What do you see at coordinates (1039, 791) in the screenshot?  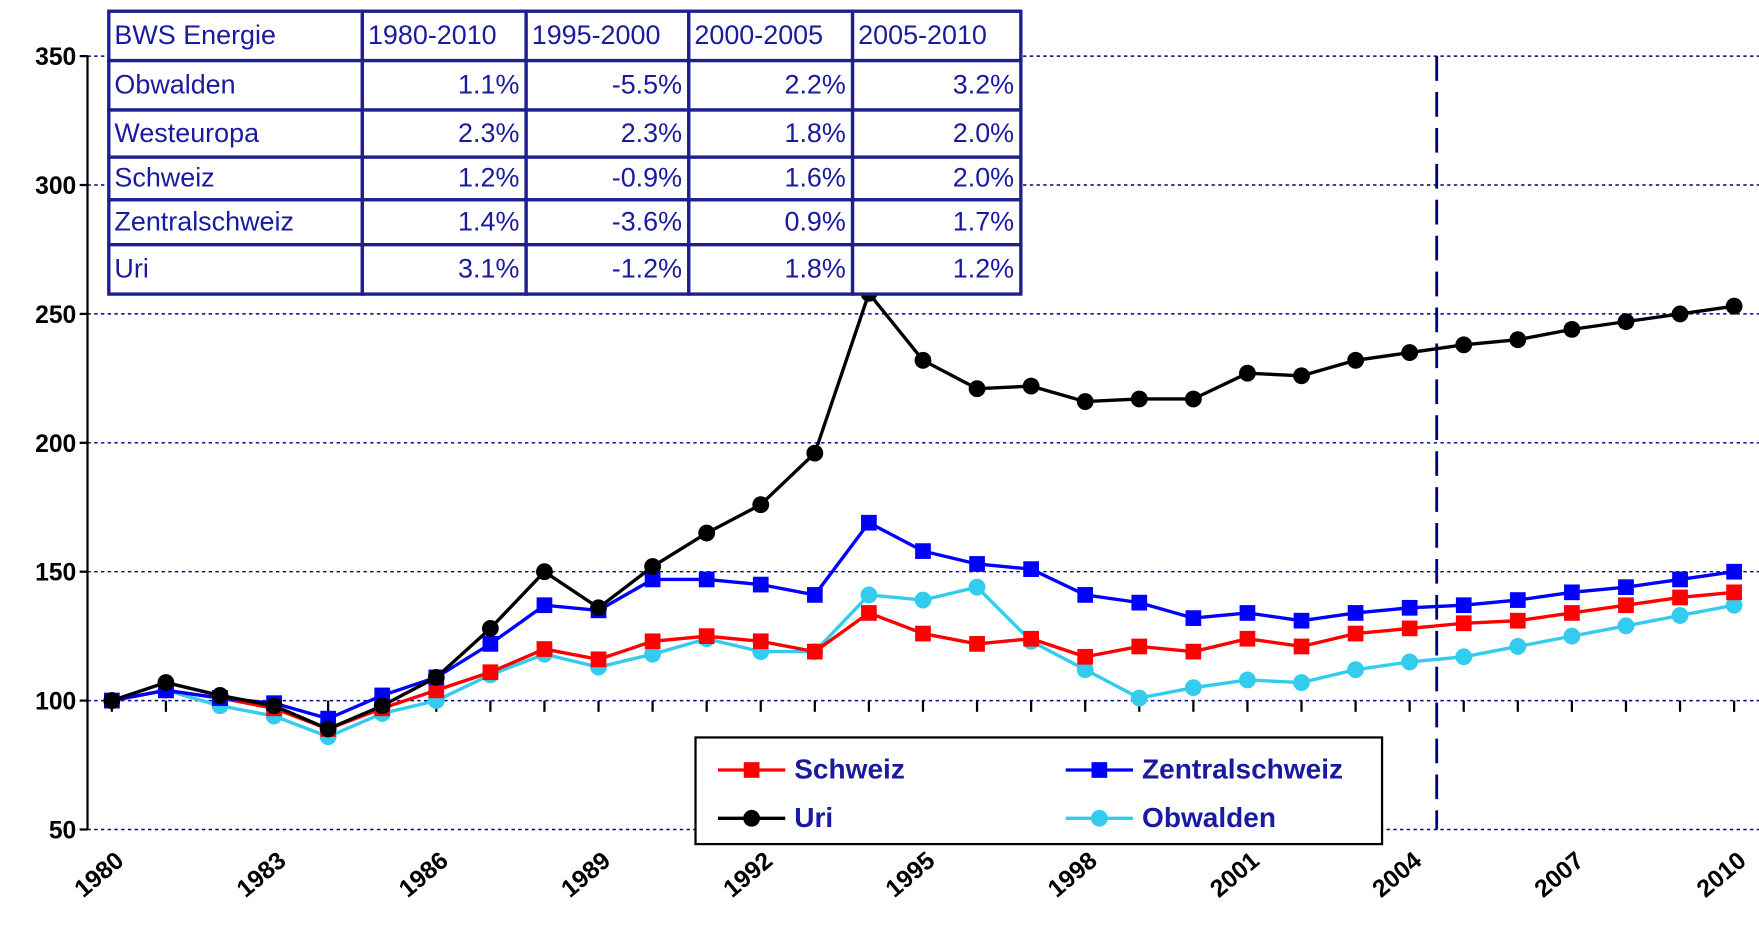 I see `legend-box` at bounding box center [1039, 791].